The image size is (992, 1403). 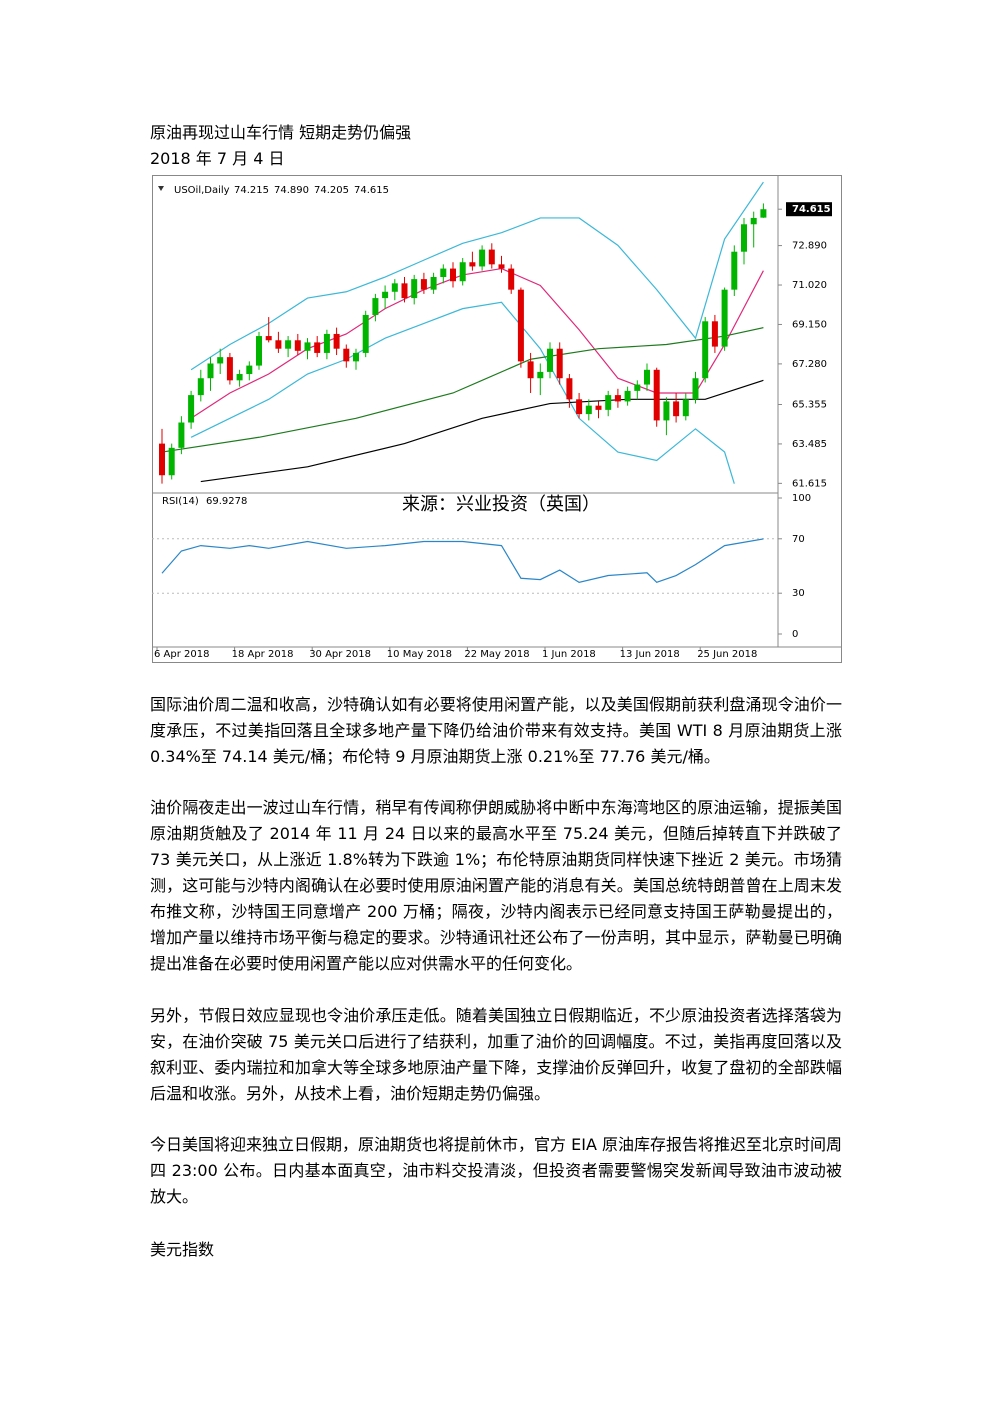 I want to click on x-tick-label: 10 May 2018, so click(x=419, y=654).